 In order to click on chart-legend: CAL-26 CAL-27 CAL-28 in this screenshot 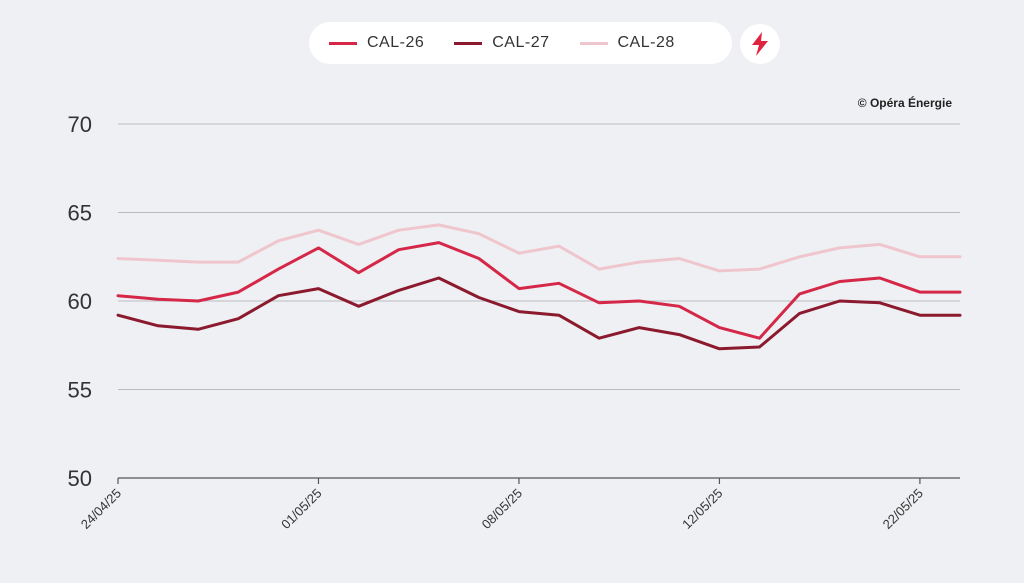, I will do `click(520, 43)`.